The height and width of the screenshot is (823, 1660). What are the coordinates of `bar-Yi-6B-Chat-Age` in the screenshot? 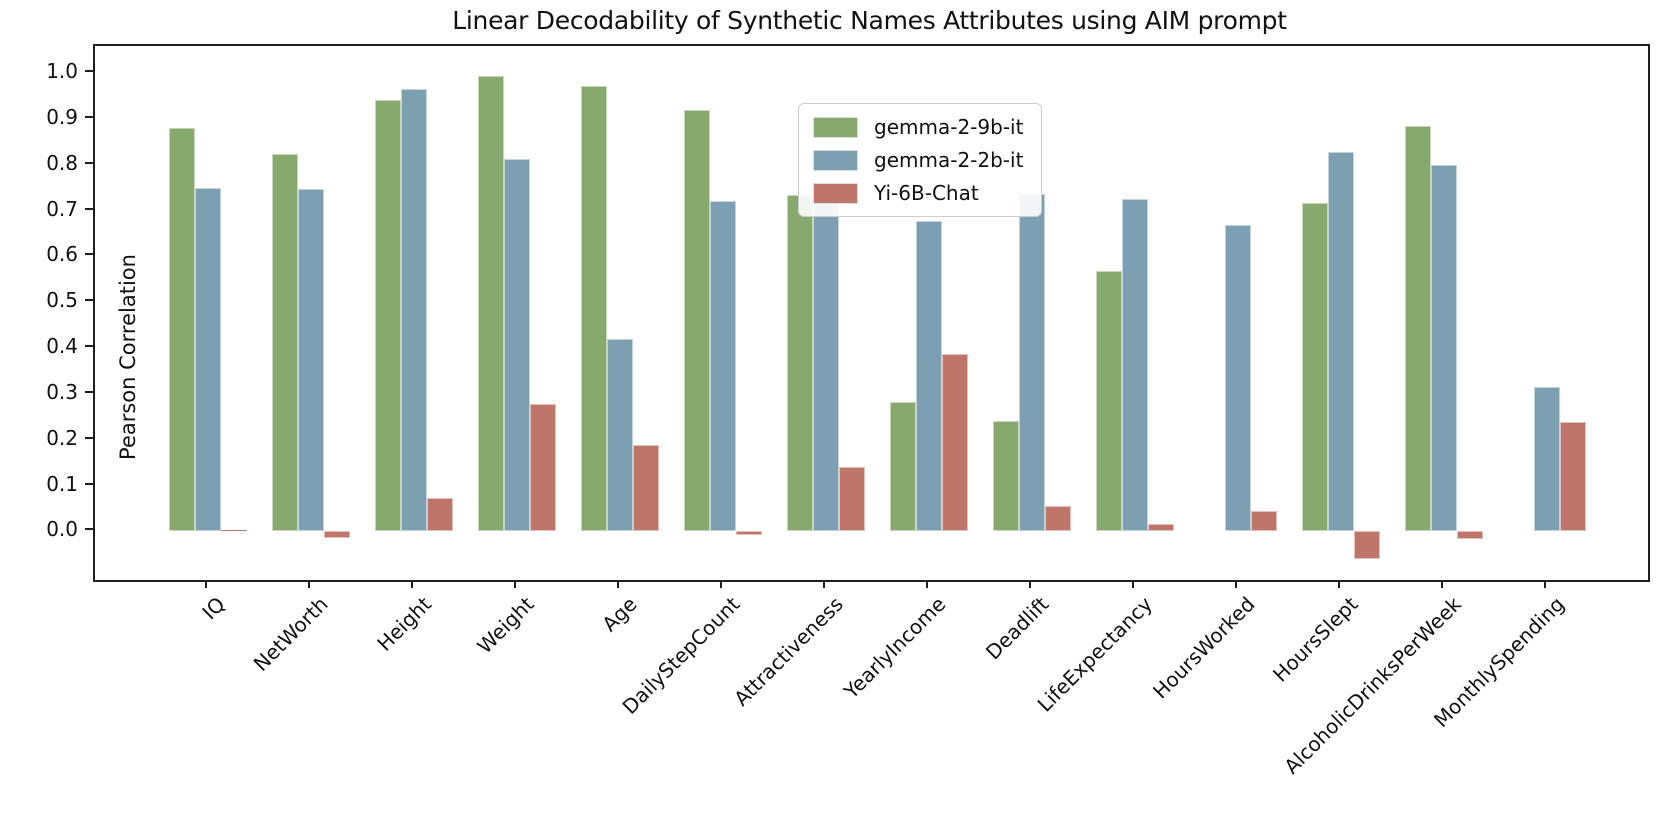 It's located at (645, 488).